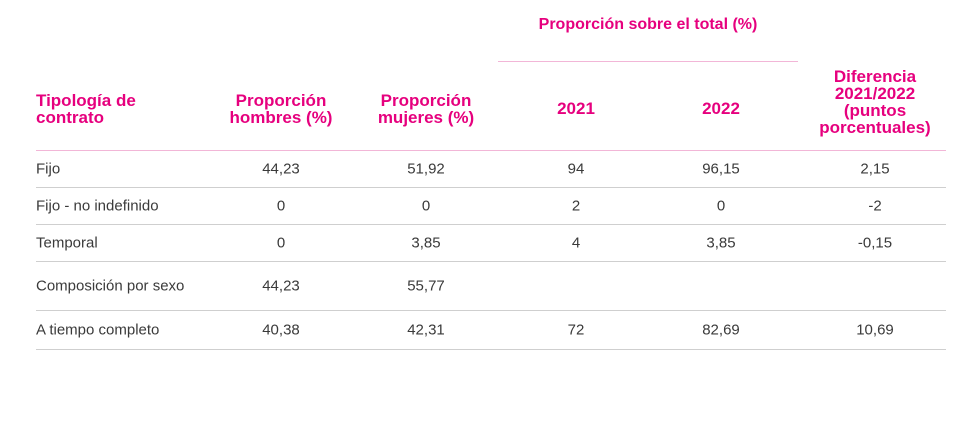  What do you see at coordinates (426, 330) in the screenshot?
I see `cell-mujeres: 42,31` at bounding box center [426, 330].